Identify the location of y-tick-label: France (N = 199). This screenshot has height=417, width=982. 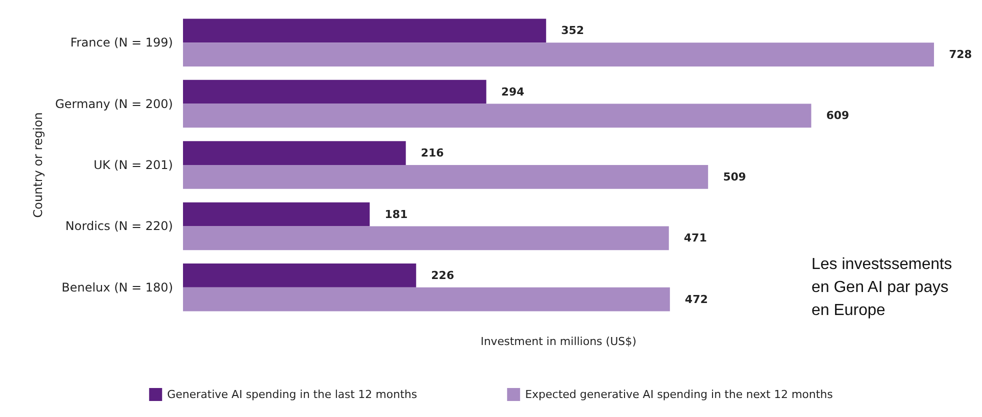
(121, 43).